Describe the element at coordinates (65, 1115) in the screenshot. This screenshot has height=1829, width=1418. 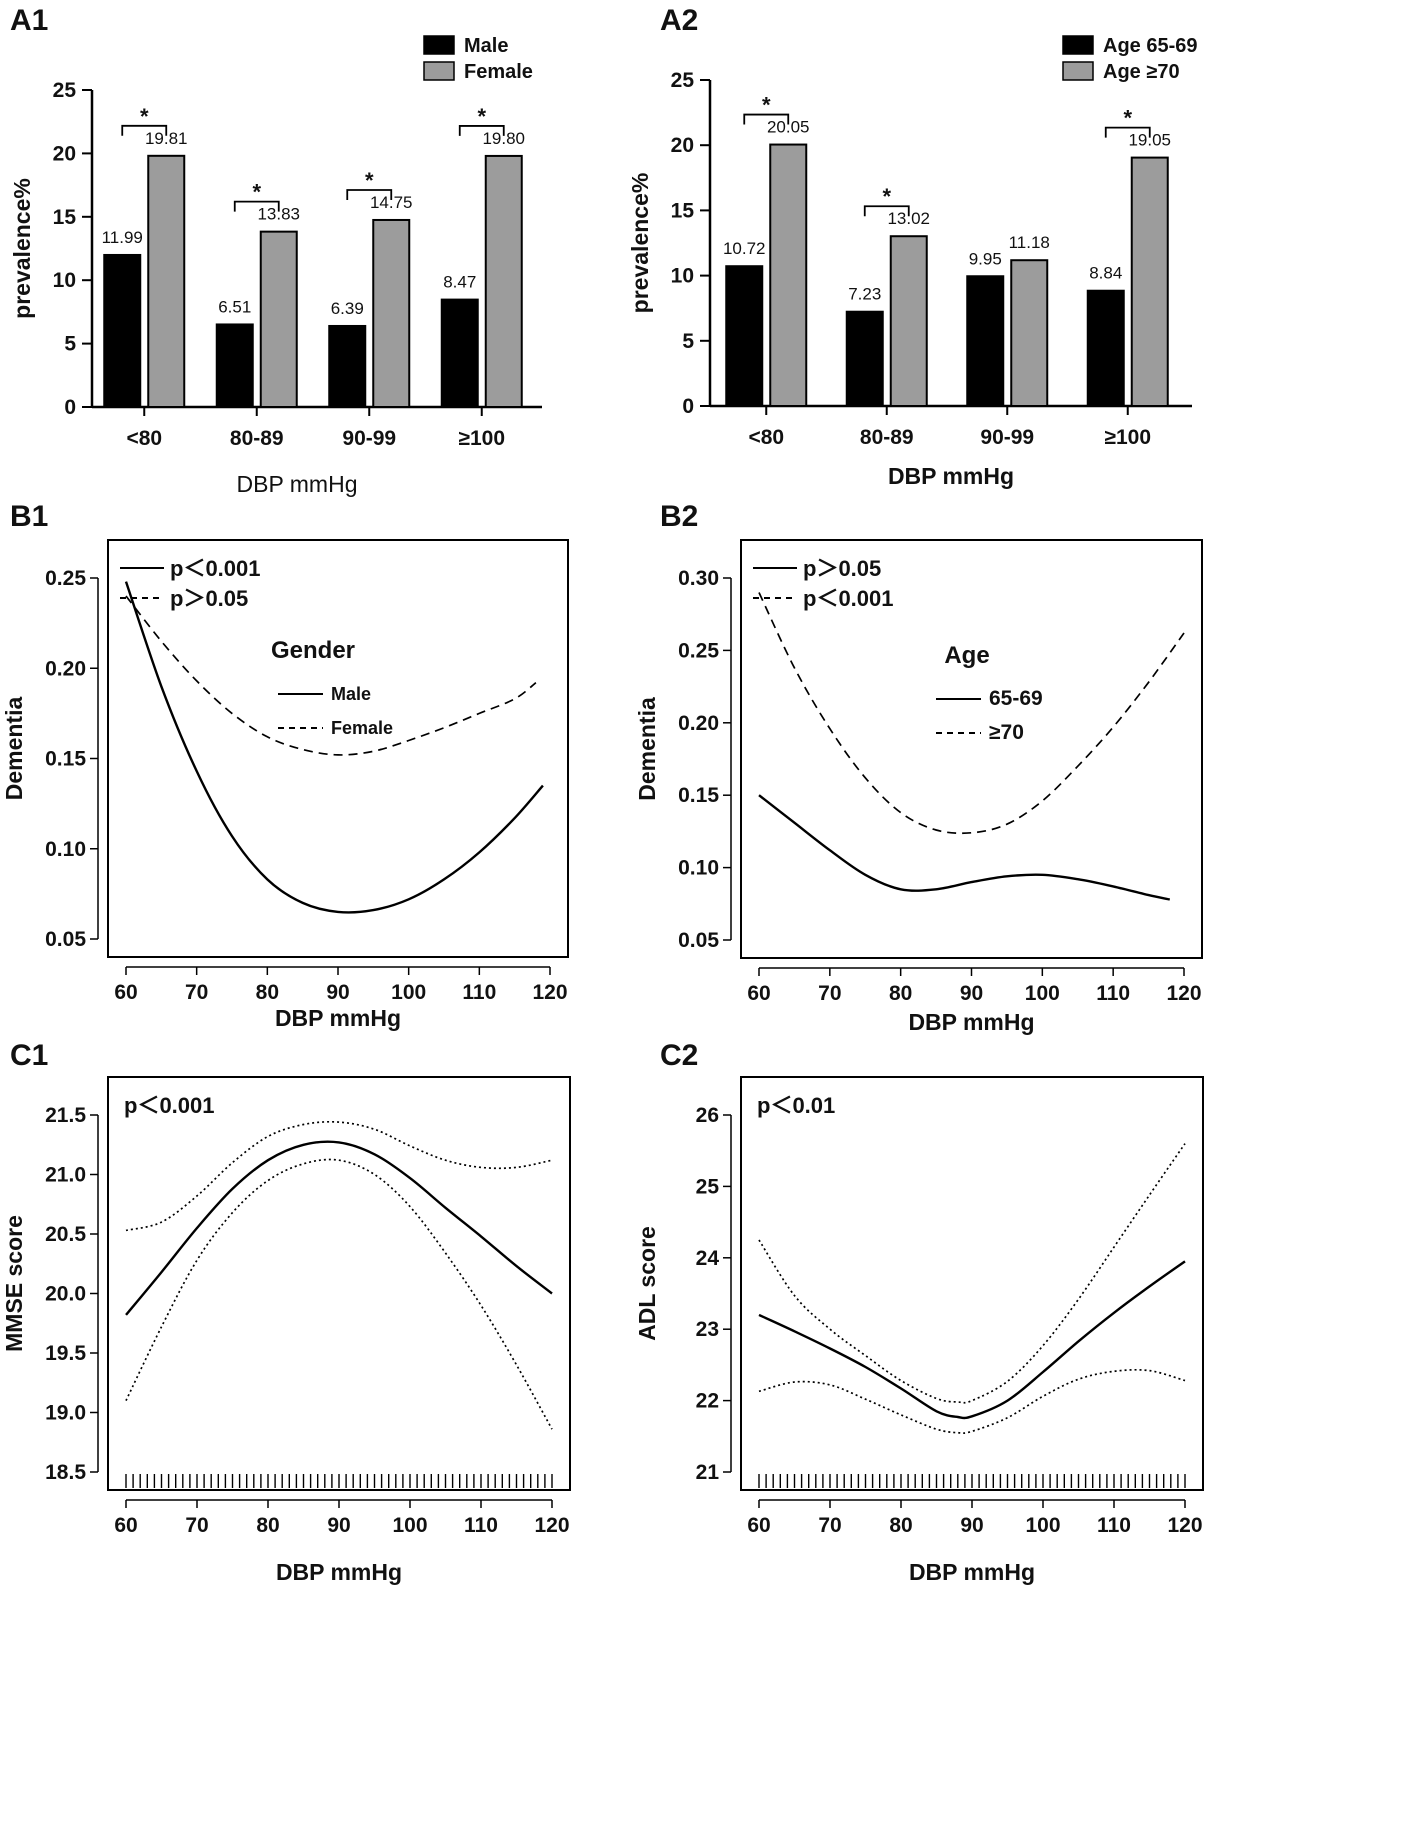
I see `y-tick-label: 21.5` at that location.